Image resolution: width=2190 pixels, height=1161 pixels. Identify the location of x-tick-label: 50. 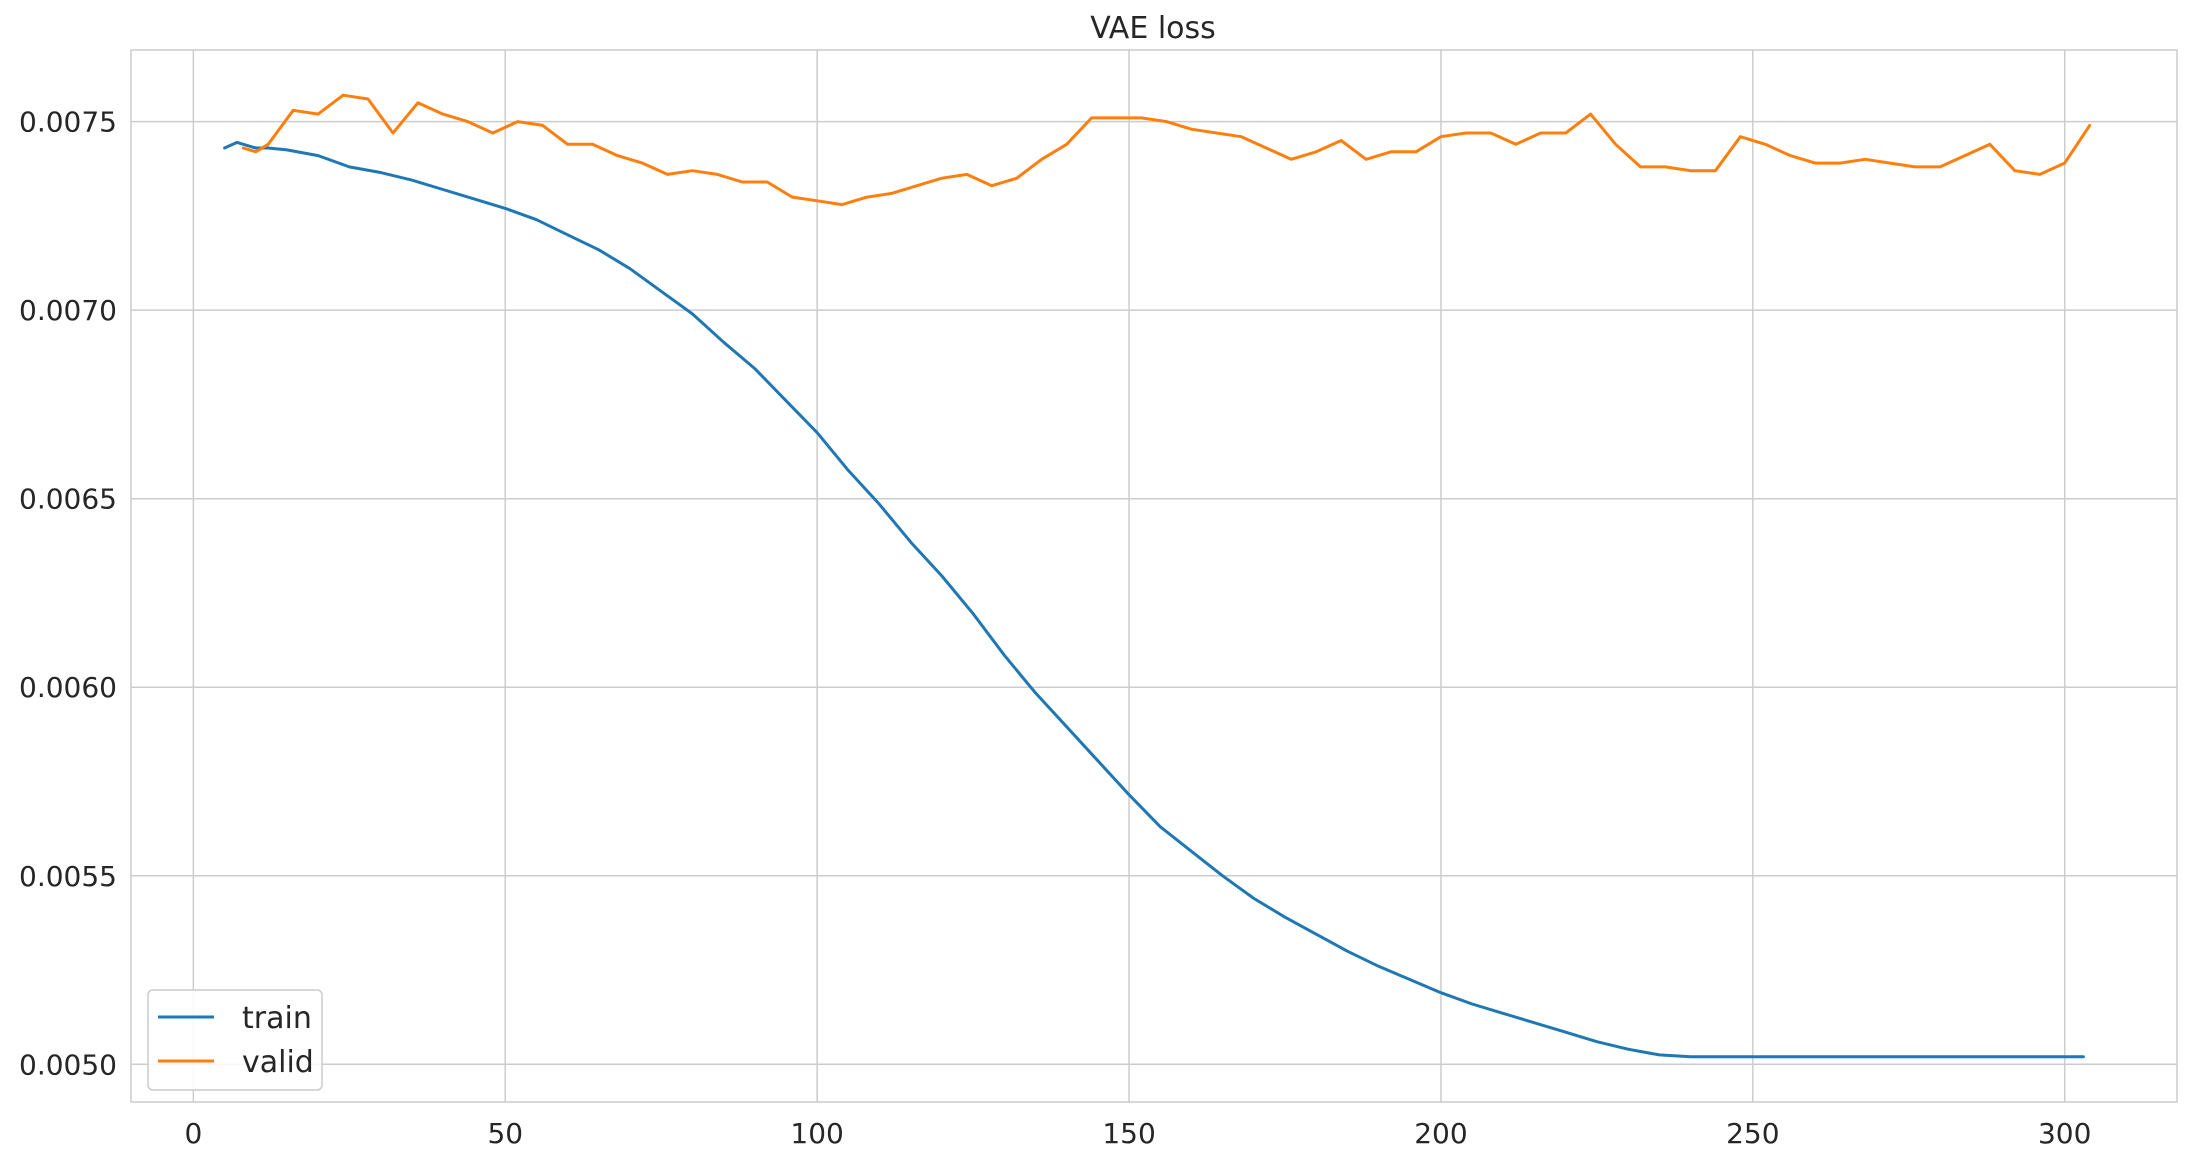
(505, 1133).